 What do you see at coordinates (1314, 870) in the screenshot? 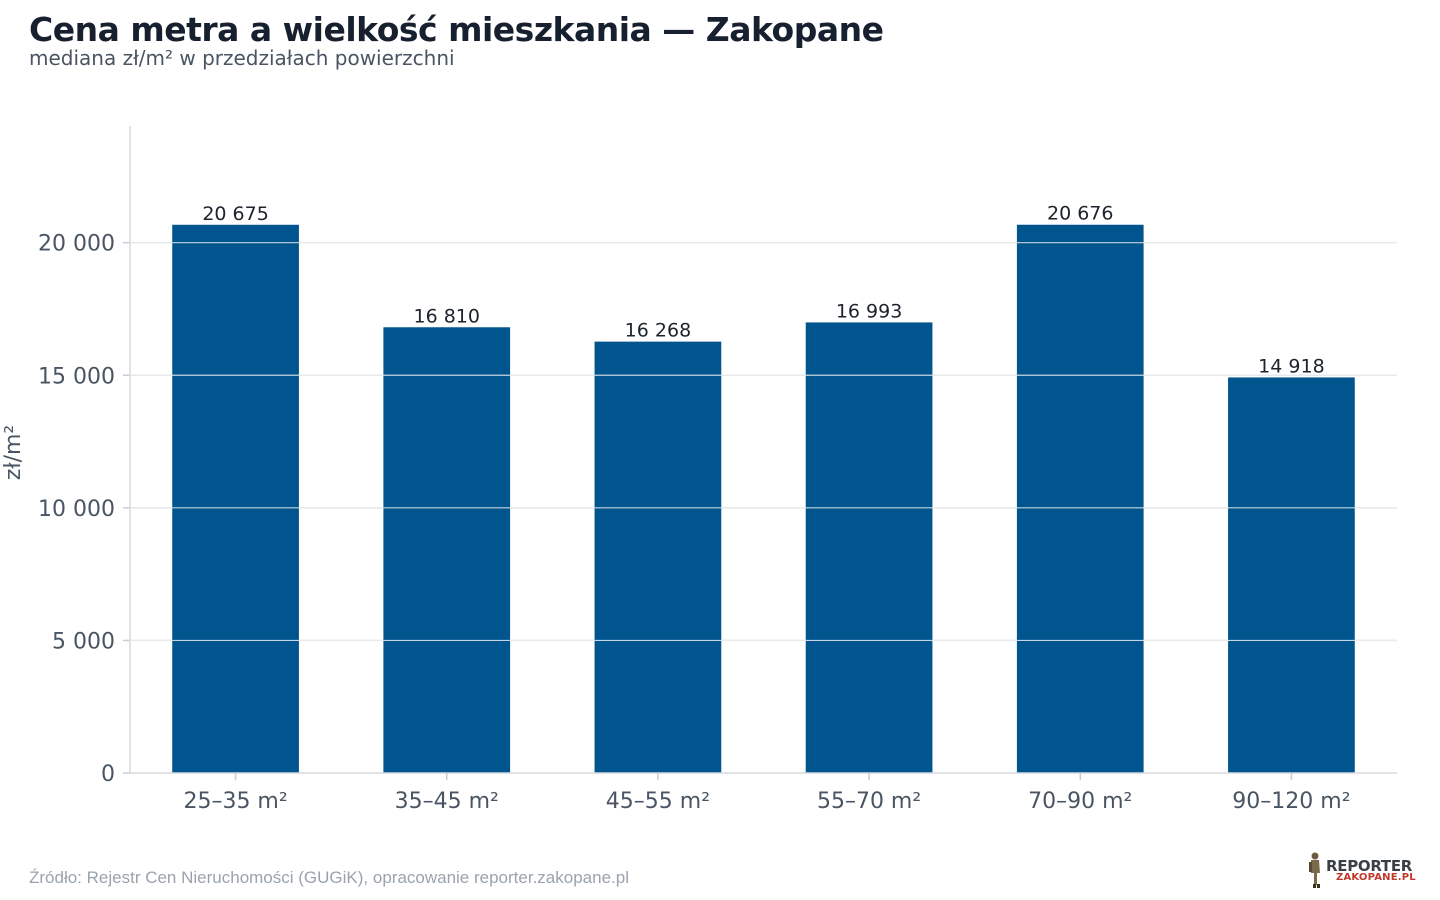
I see `hiker-icon` at bounding box center [1314, 870].